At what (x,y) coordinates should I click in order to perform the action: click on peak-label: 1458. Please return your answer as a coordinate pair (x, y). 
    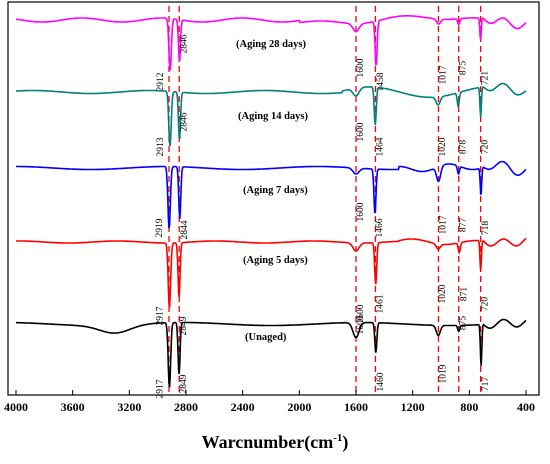
    Looking at the image, I should click on (381, 81).